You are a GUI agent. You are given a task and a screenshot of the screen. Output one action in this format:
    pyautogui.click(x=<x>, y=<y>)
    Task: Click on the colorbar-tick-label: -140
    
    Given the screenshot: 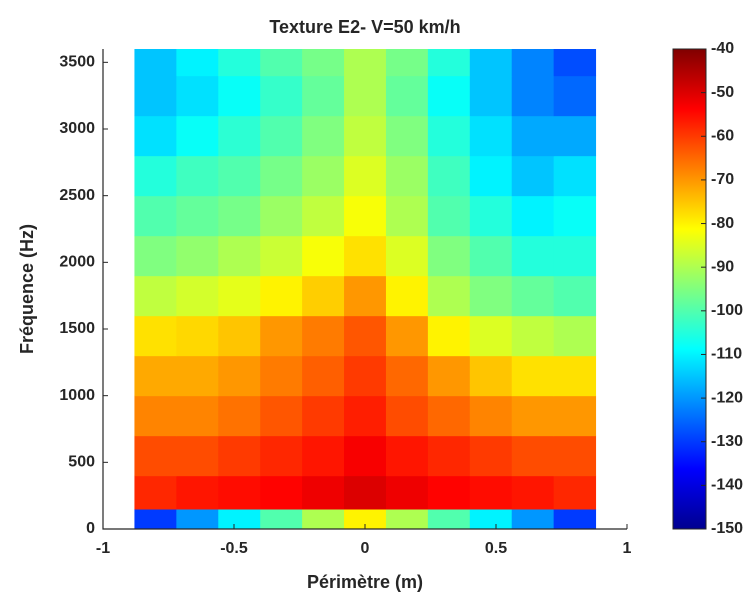 What is the action you would take?
    pyautogui.click(x=727, y=485)
    